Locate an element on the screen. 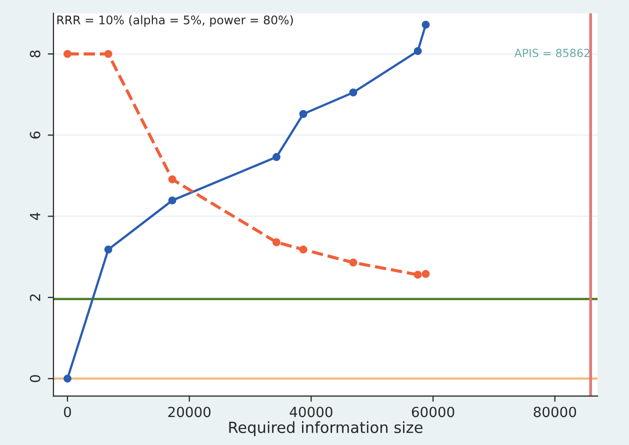 The width and height of the screenshot is (629, 445). x-tick-label: 60000 is located at coordinates (433, 412).